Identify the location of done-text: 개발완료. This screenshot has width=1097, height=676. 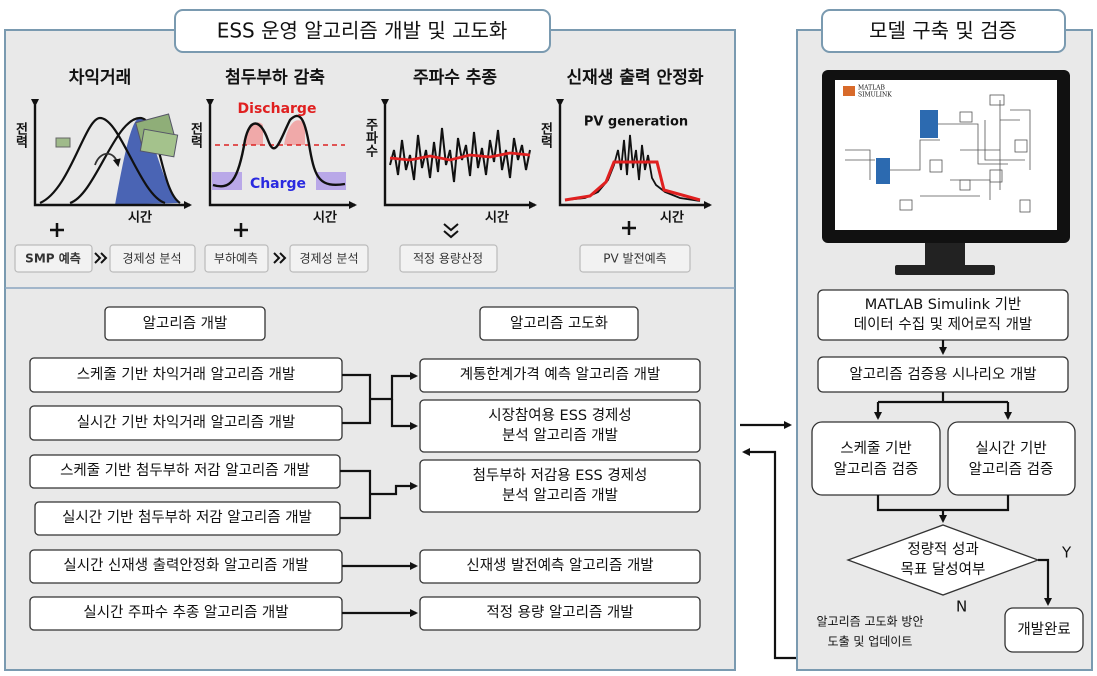
(1043, 629).